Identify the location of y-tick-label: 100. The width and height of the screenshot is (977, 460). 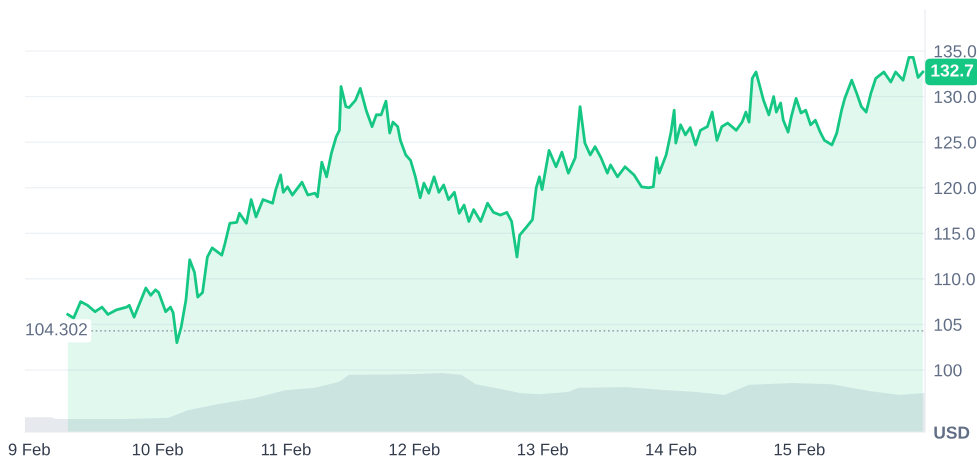
(948, 370).